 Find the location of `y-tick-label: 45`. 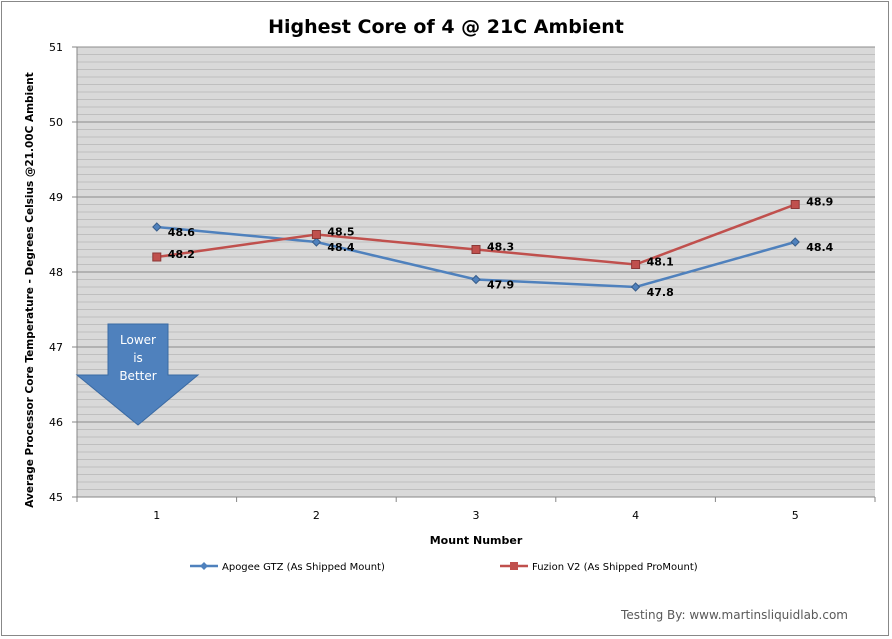

y-tick-label: 45 is located at coordinates (56, 497).